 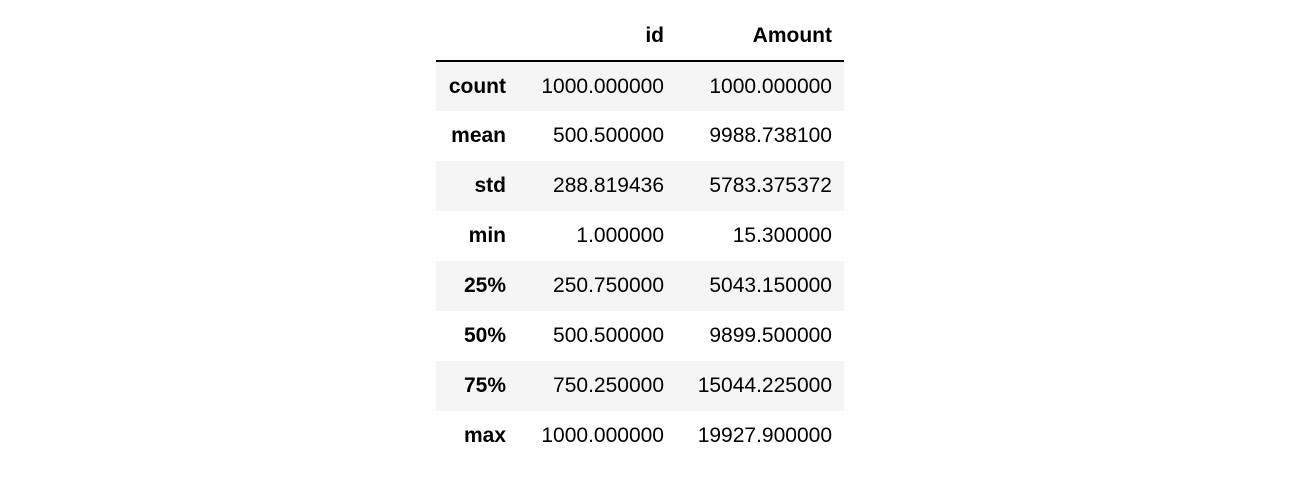 What do you see at coordinates (782, 235) in the screenshot?
I see `amount-cell: 15.300000` at bounding box center [782, 235].